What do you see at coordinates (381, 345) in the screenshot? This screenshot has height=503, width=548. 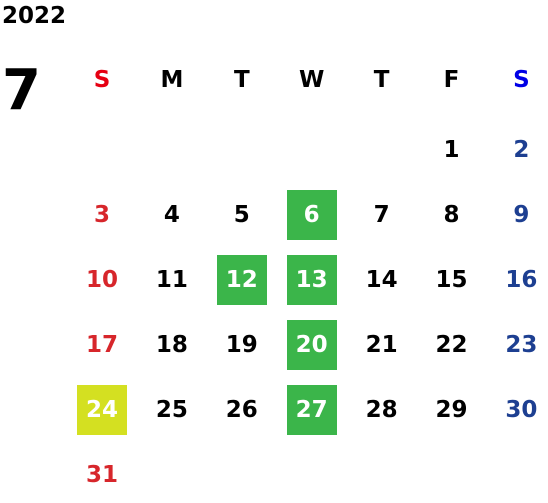 I see `day: 21` at bounding box center [381, 345].